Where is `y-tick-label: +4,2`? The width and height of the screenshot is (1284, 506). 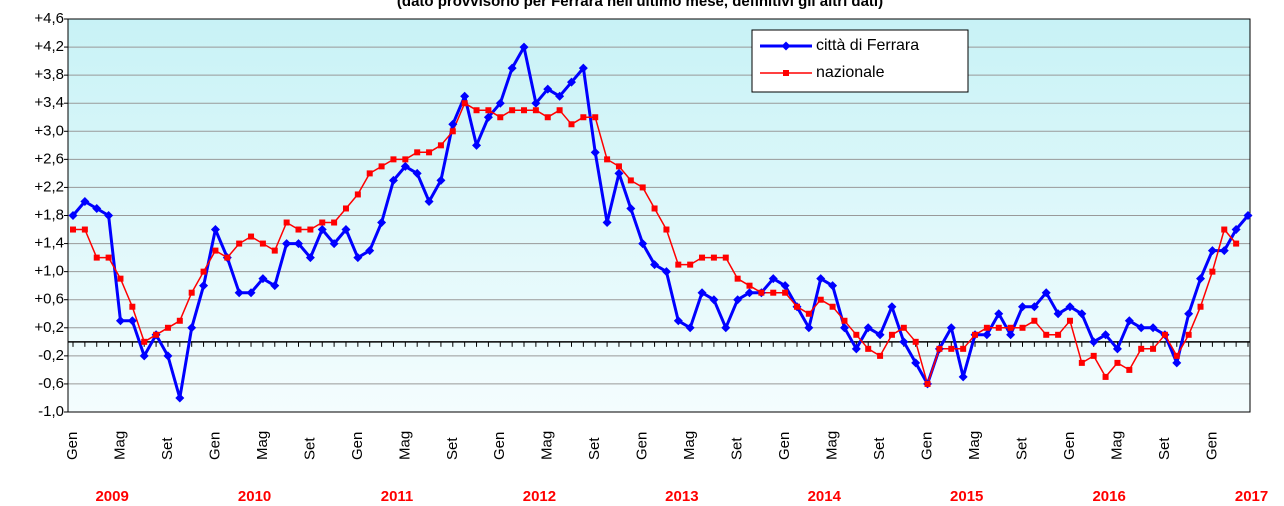
y-tick-label: +4,2 is located at coordinates (49, 46).